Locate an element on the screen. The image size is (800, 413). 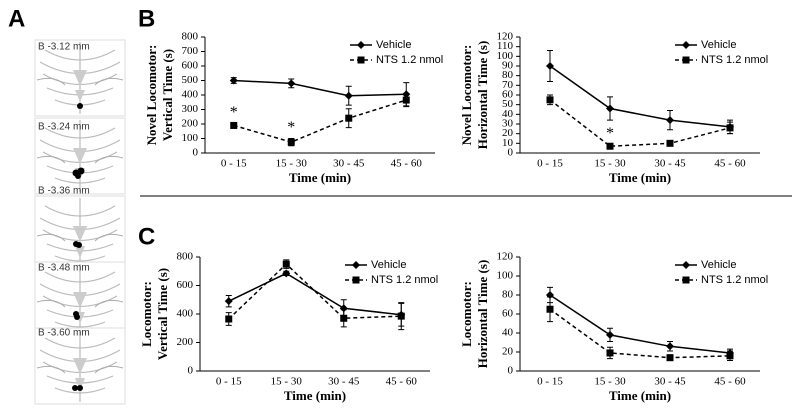
brain-sections is located at coordinates (80, 222).